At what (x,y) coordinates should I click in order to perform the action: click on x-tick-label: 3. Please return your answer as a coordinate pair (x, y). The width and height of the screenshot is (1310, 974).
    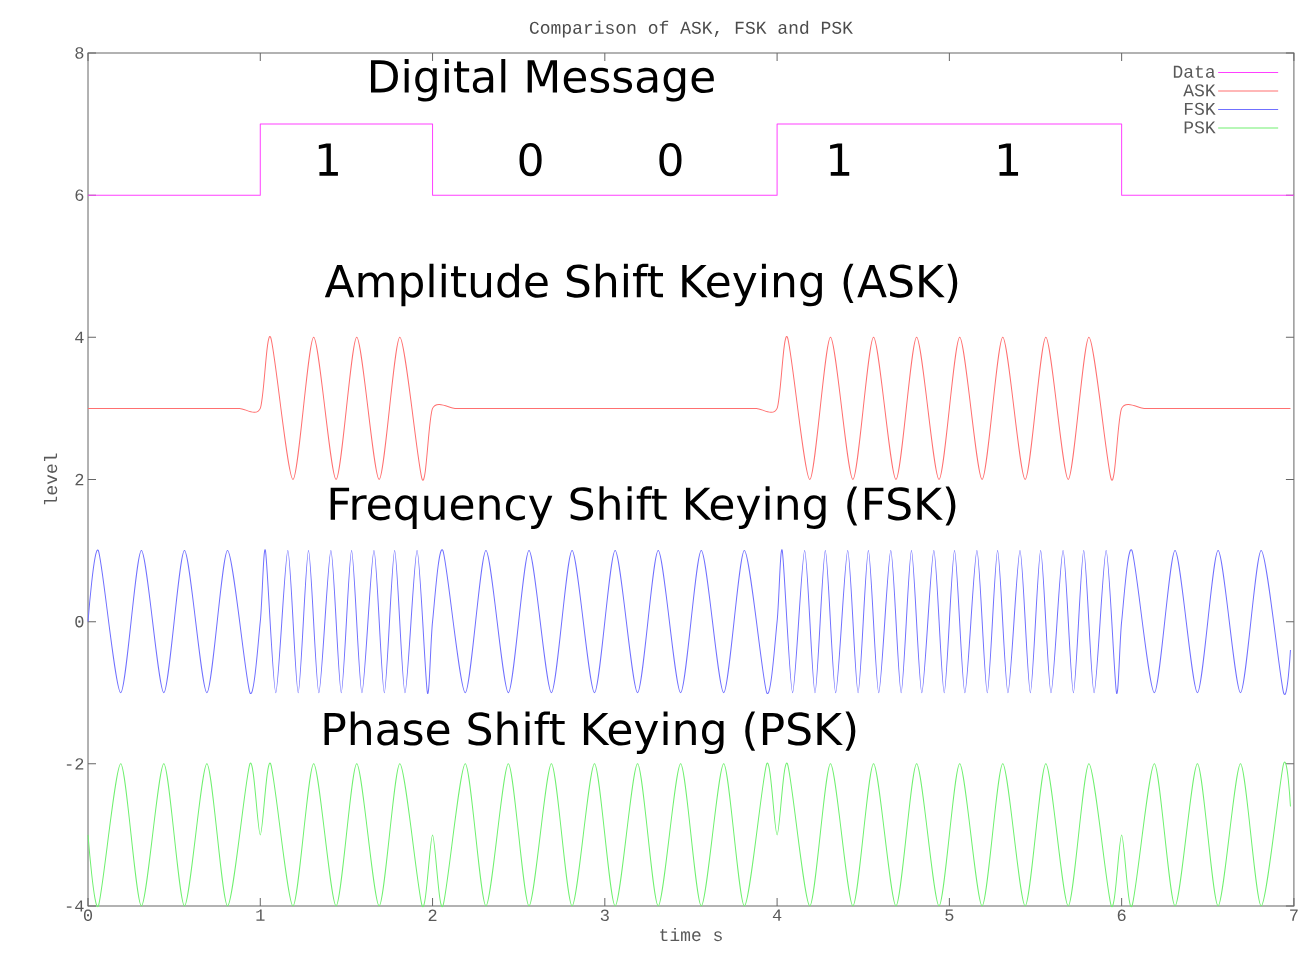
    Looking at the image, I should click on (604, 915).